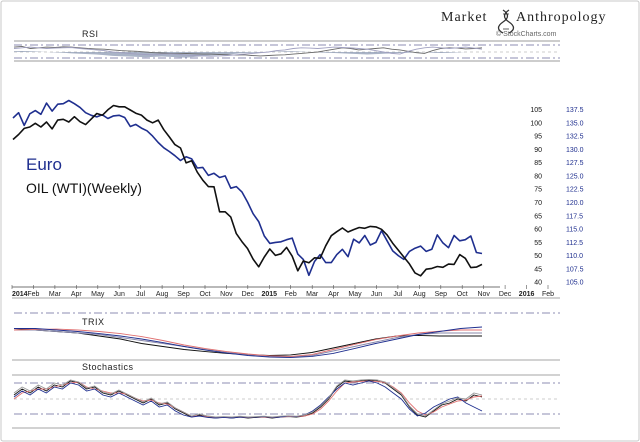  What do you see at coordinates (248, 398) in the screenshot?
I see `stochastics-line` at bounding box center [248, 398].